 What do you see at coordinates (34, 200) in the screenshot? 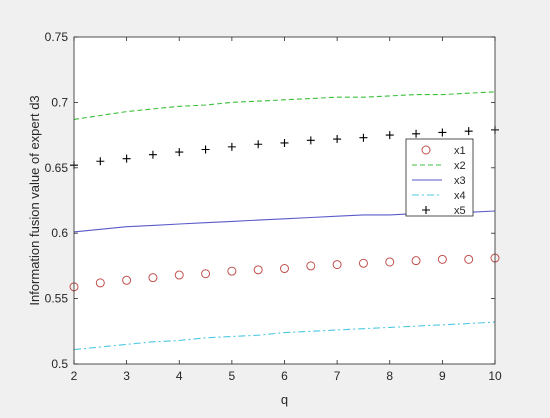
I see `y-axis-label: Information fusion value of expert d3` at bounding box center [34, 200].